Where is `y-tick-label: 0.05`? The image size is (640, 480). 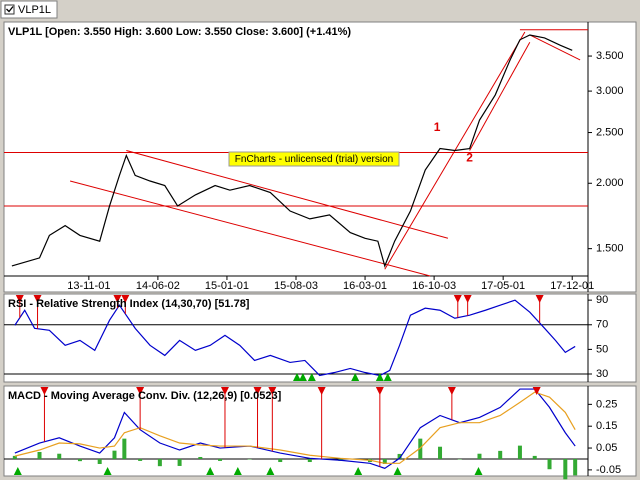 y-tick-label: 0.05 is located at coordinates (606, 448).